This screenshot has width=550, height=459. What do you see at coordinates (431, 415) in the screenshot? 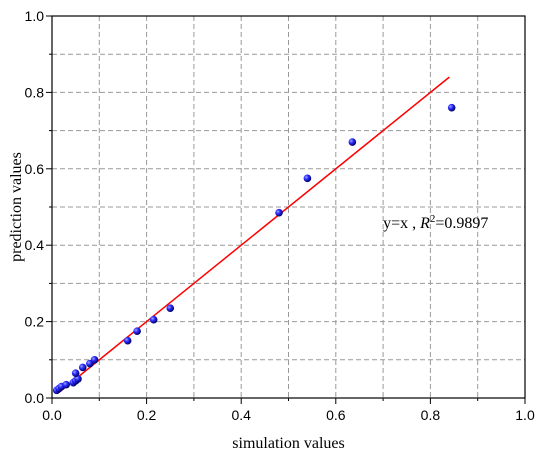
I see `x-tick-label: 0.8` at bounding box center [431, 415].